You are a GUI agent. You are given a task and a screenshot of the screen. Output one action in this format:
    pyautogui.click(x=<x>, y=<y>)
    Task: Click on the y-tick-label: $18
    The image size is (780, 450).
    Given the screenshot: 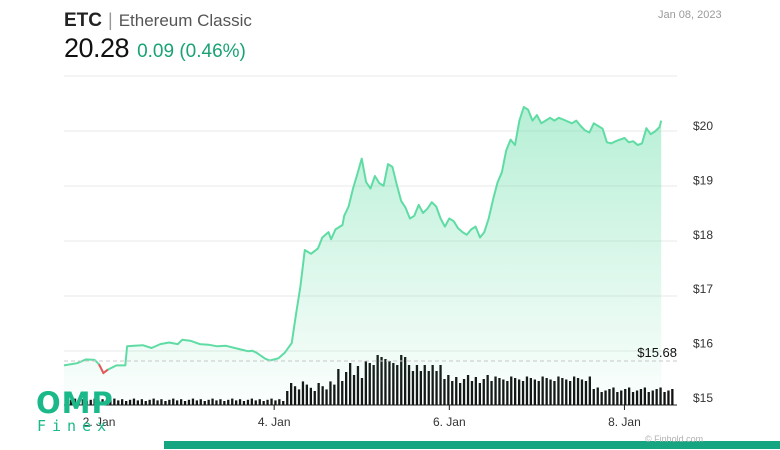 What is the action you would take?
    pyautogui.click(x=703, y=235)
    